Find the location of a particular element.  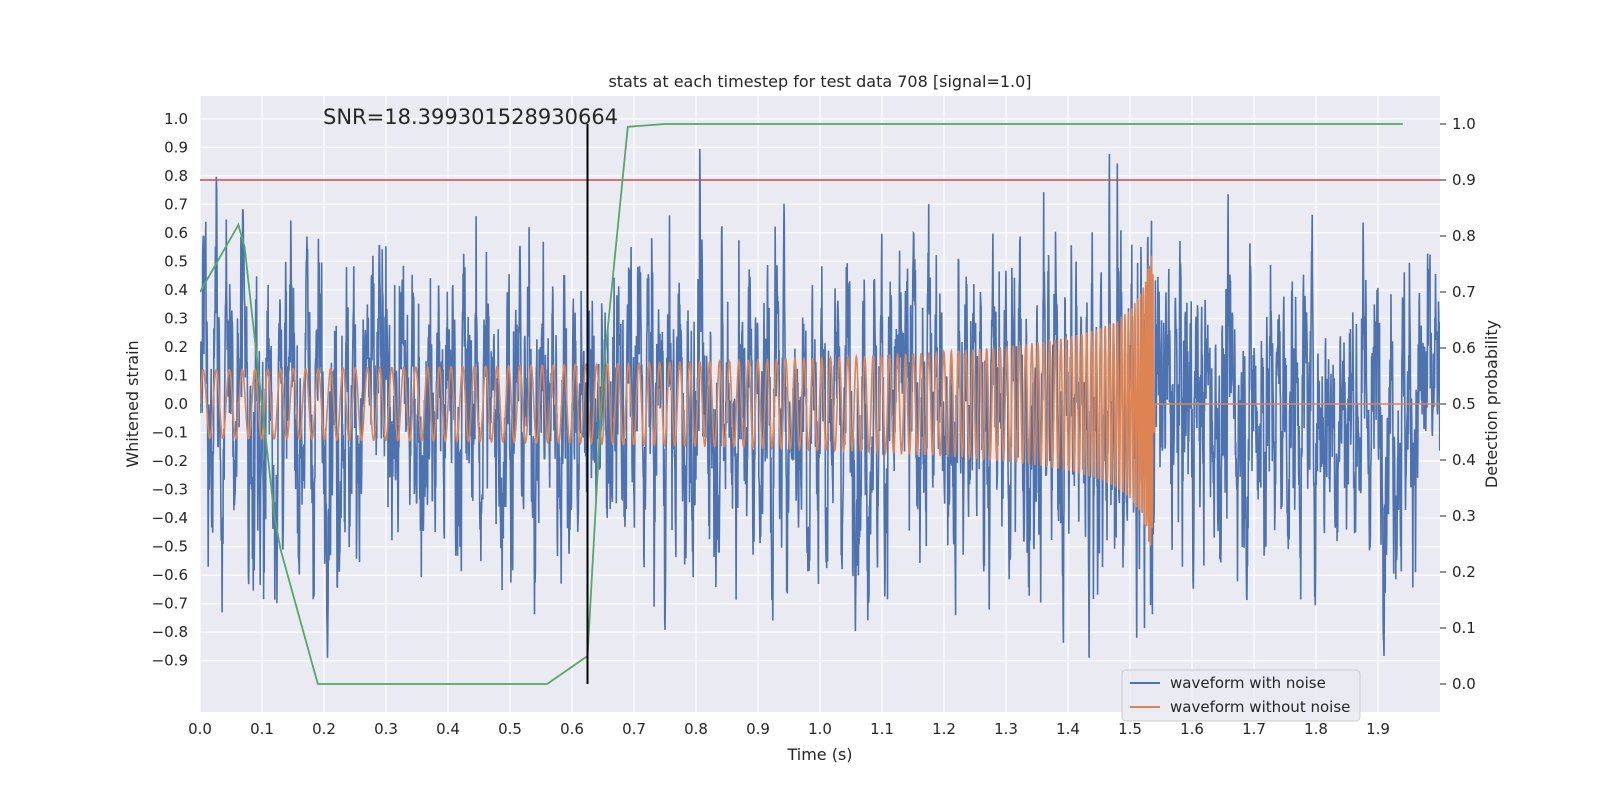

y-axis-label: Whitened strain is located at coordinates (132, 403).